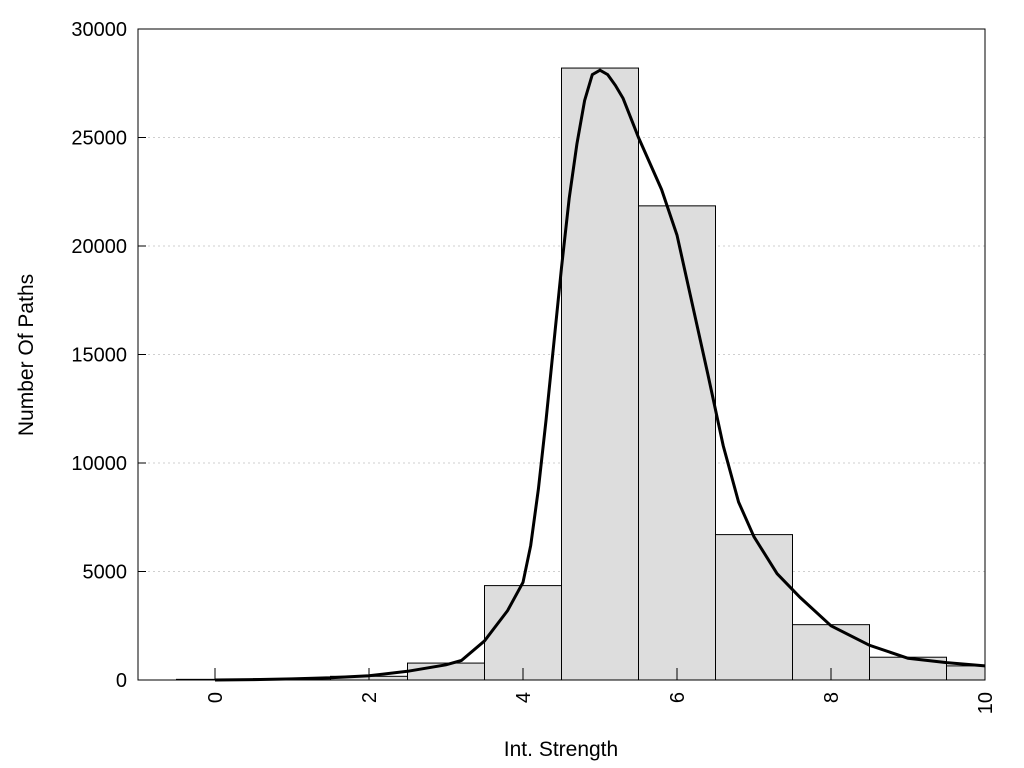 The image size is (1024, 768). I want to click on x-tick-label: 2, so click(370, 697).